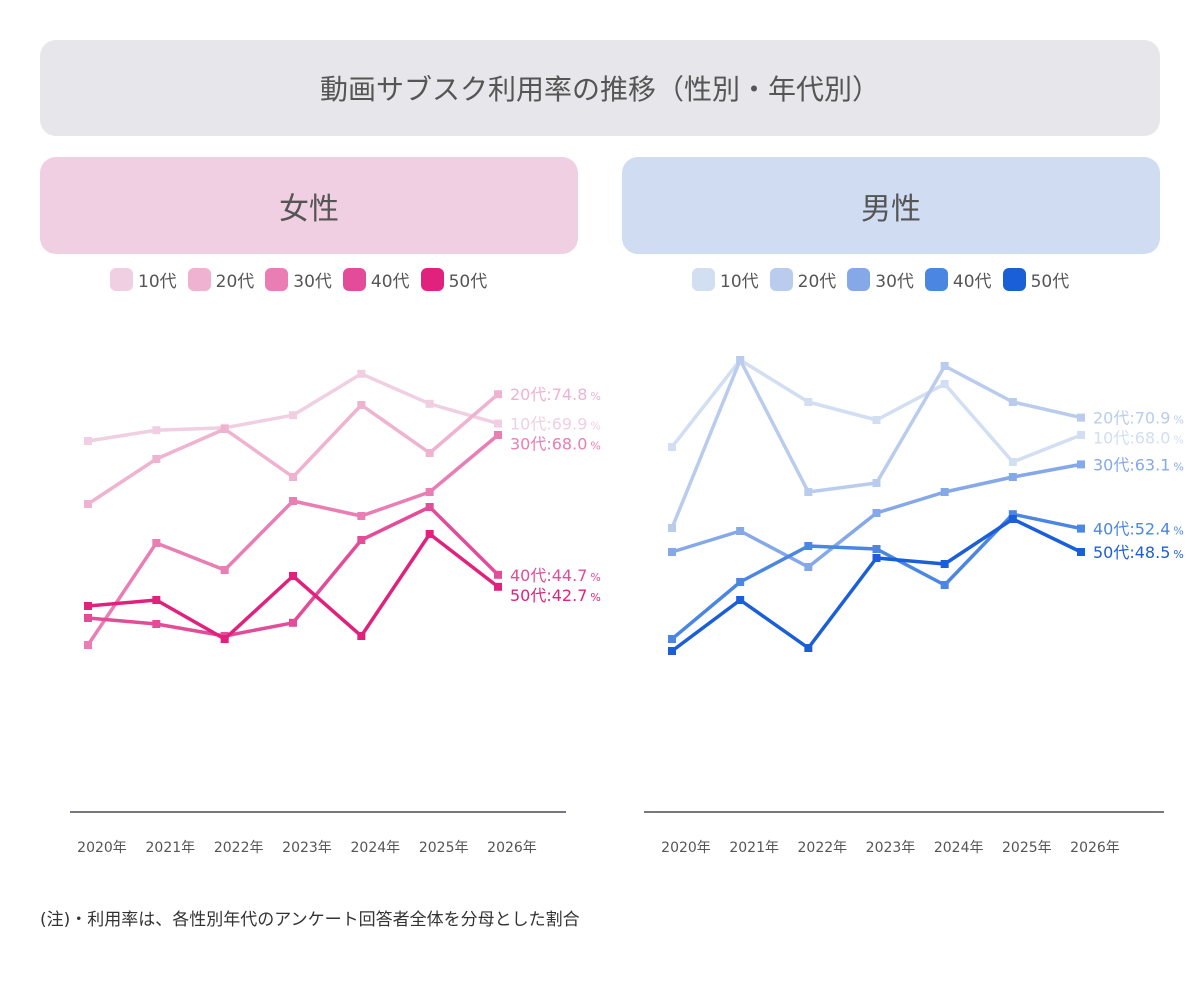  I want to click on panel-title-female: 女性, so click(309, 205).